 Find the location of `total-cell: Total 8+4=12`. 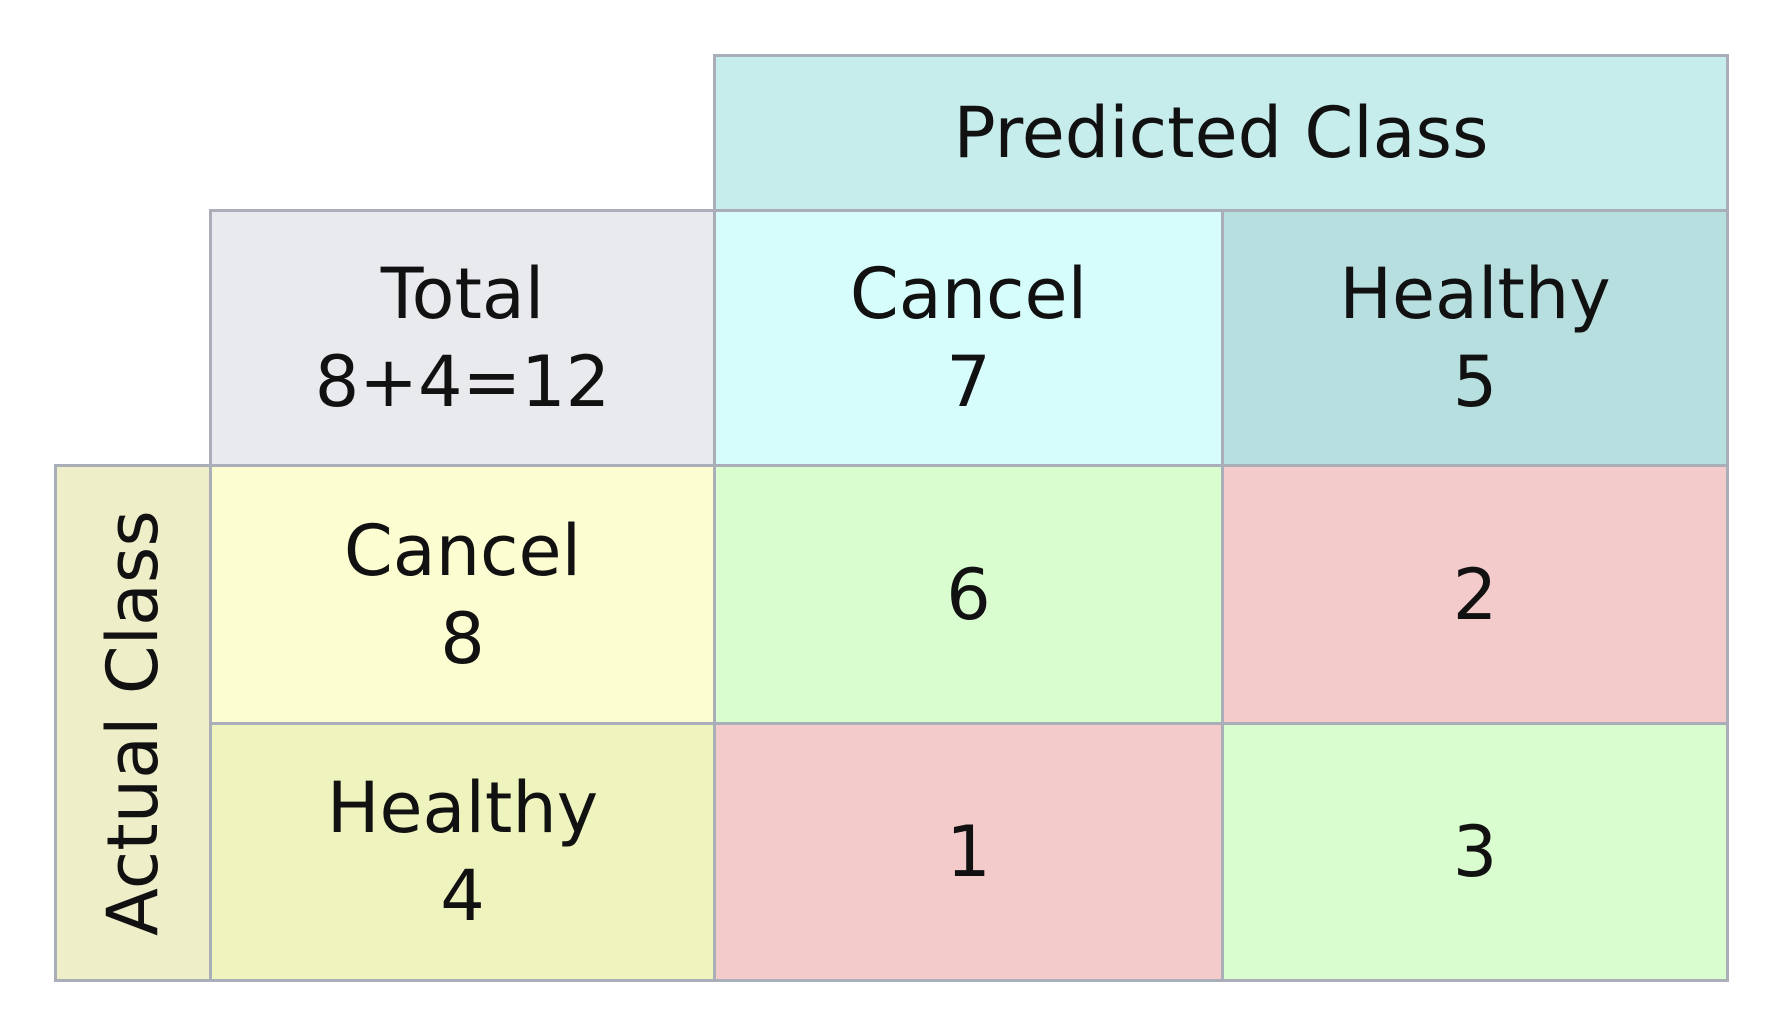

total-cell: Total 8+4=12 is located at coordinates (462, 338).